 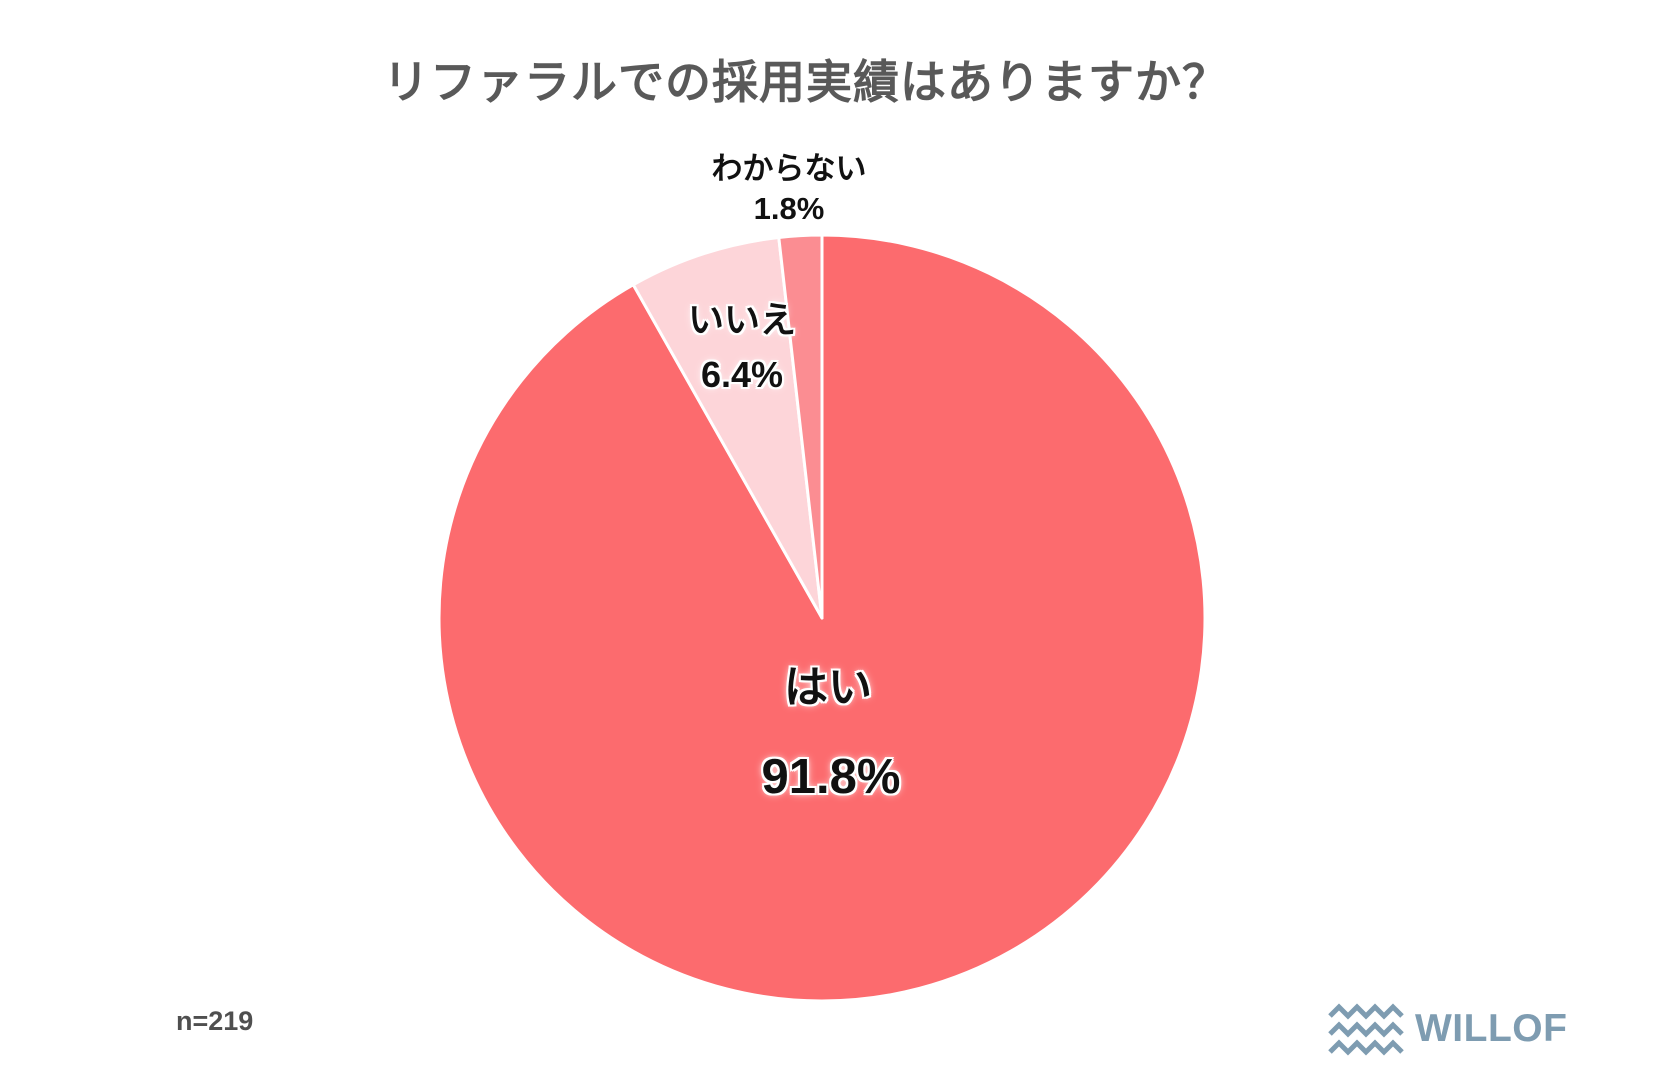 I want to click on willof-logo: WILLOF, so click(x=1447, y=1029).